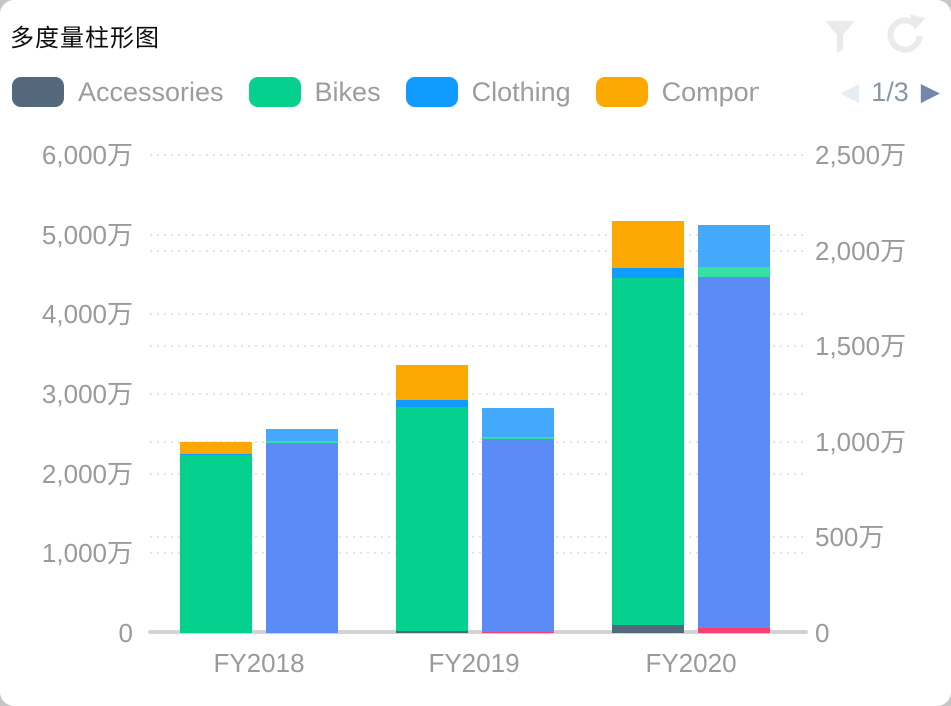 Image resolution: width=951 pixels, height=706 pixels. What do you see at coordinates (861, 250) in the screenshot?
I see `right-axis-tick-label: 2,000万` at bounding box center [861, 250].